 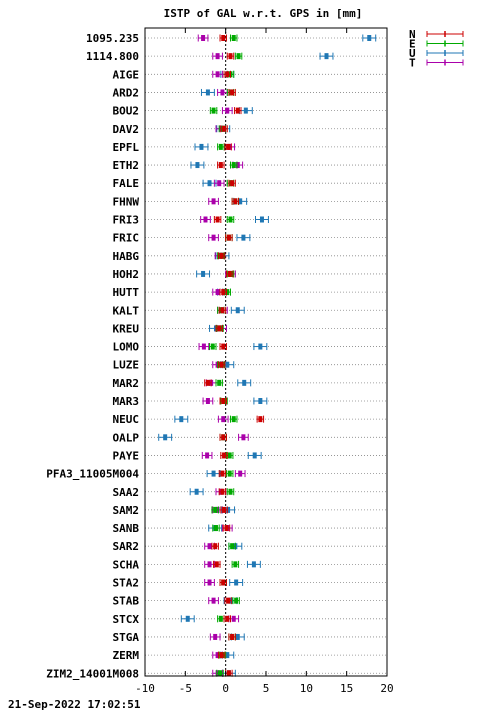 What do you see at coordinates (126, 401) in the screenshot?
I see `site-label: MAR3` at bounding box center [126, 401].